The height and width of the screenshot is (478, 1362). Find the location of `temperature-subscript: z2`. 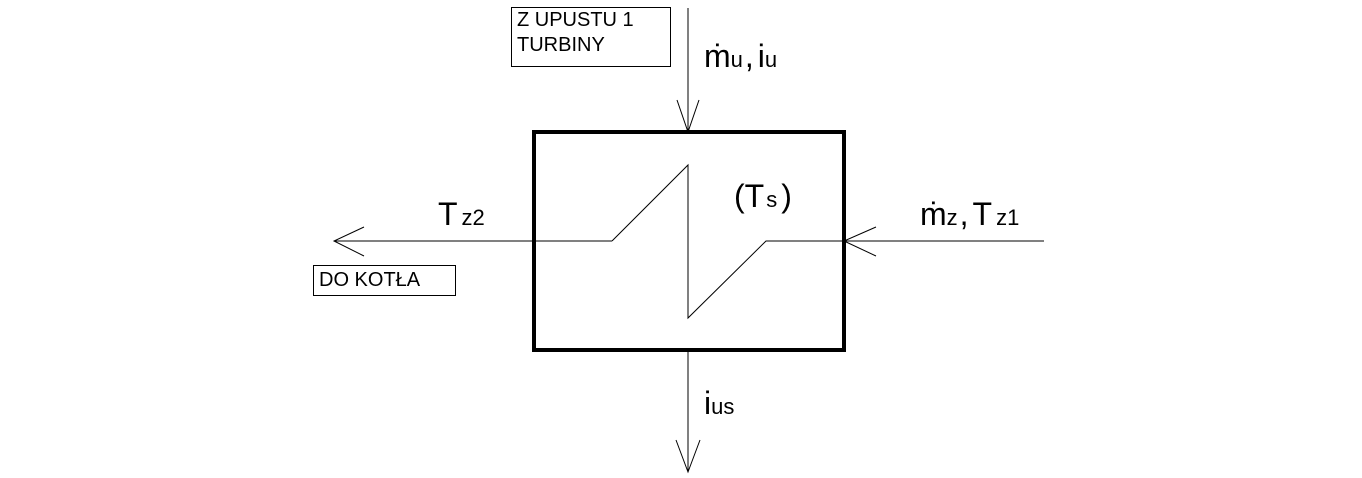

temperature-subscript: z2 is located at coordinates (473, 217).